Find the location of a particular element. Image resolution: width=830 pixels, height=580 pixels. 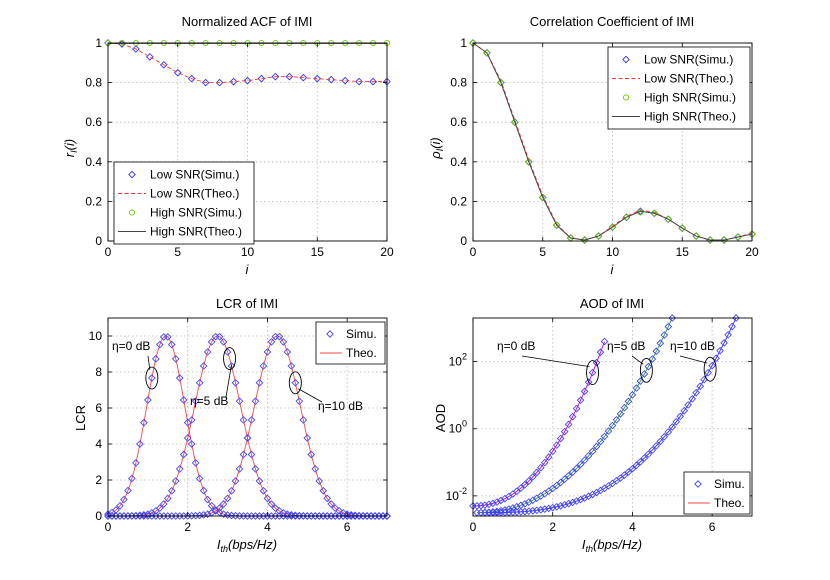

acf-ytick-label: 1 is located at coordinates (98, 43).